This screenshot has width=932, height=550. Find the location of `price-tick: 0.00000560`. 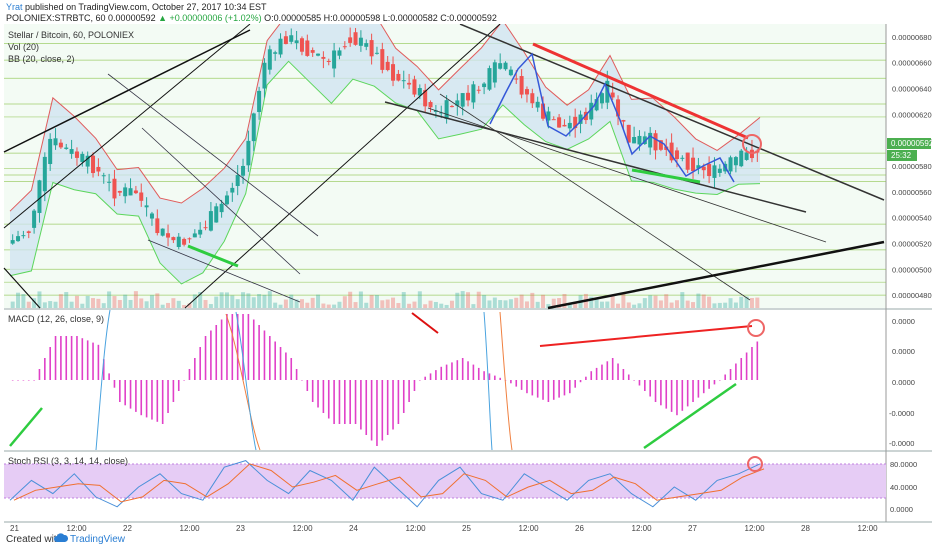

price-tick: 0.00000560 is located at coordinates (912, 192).